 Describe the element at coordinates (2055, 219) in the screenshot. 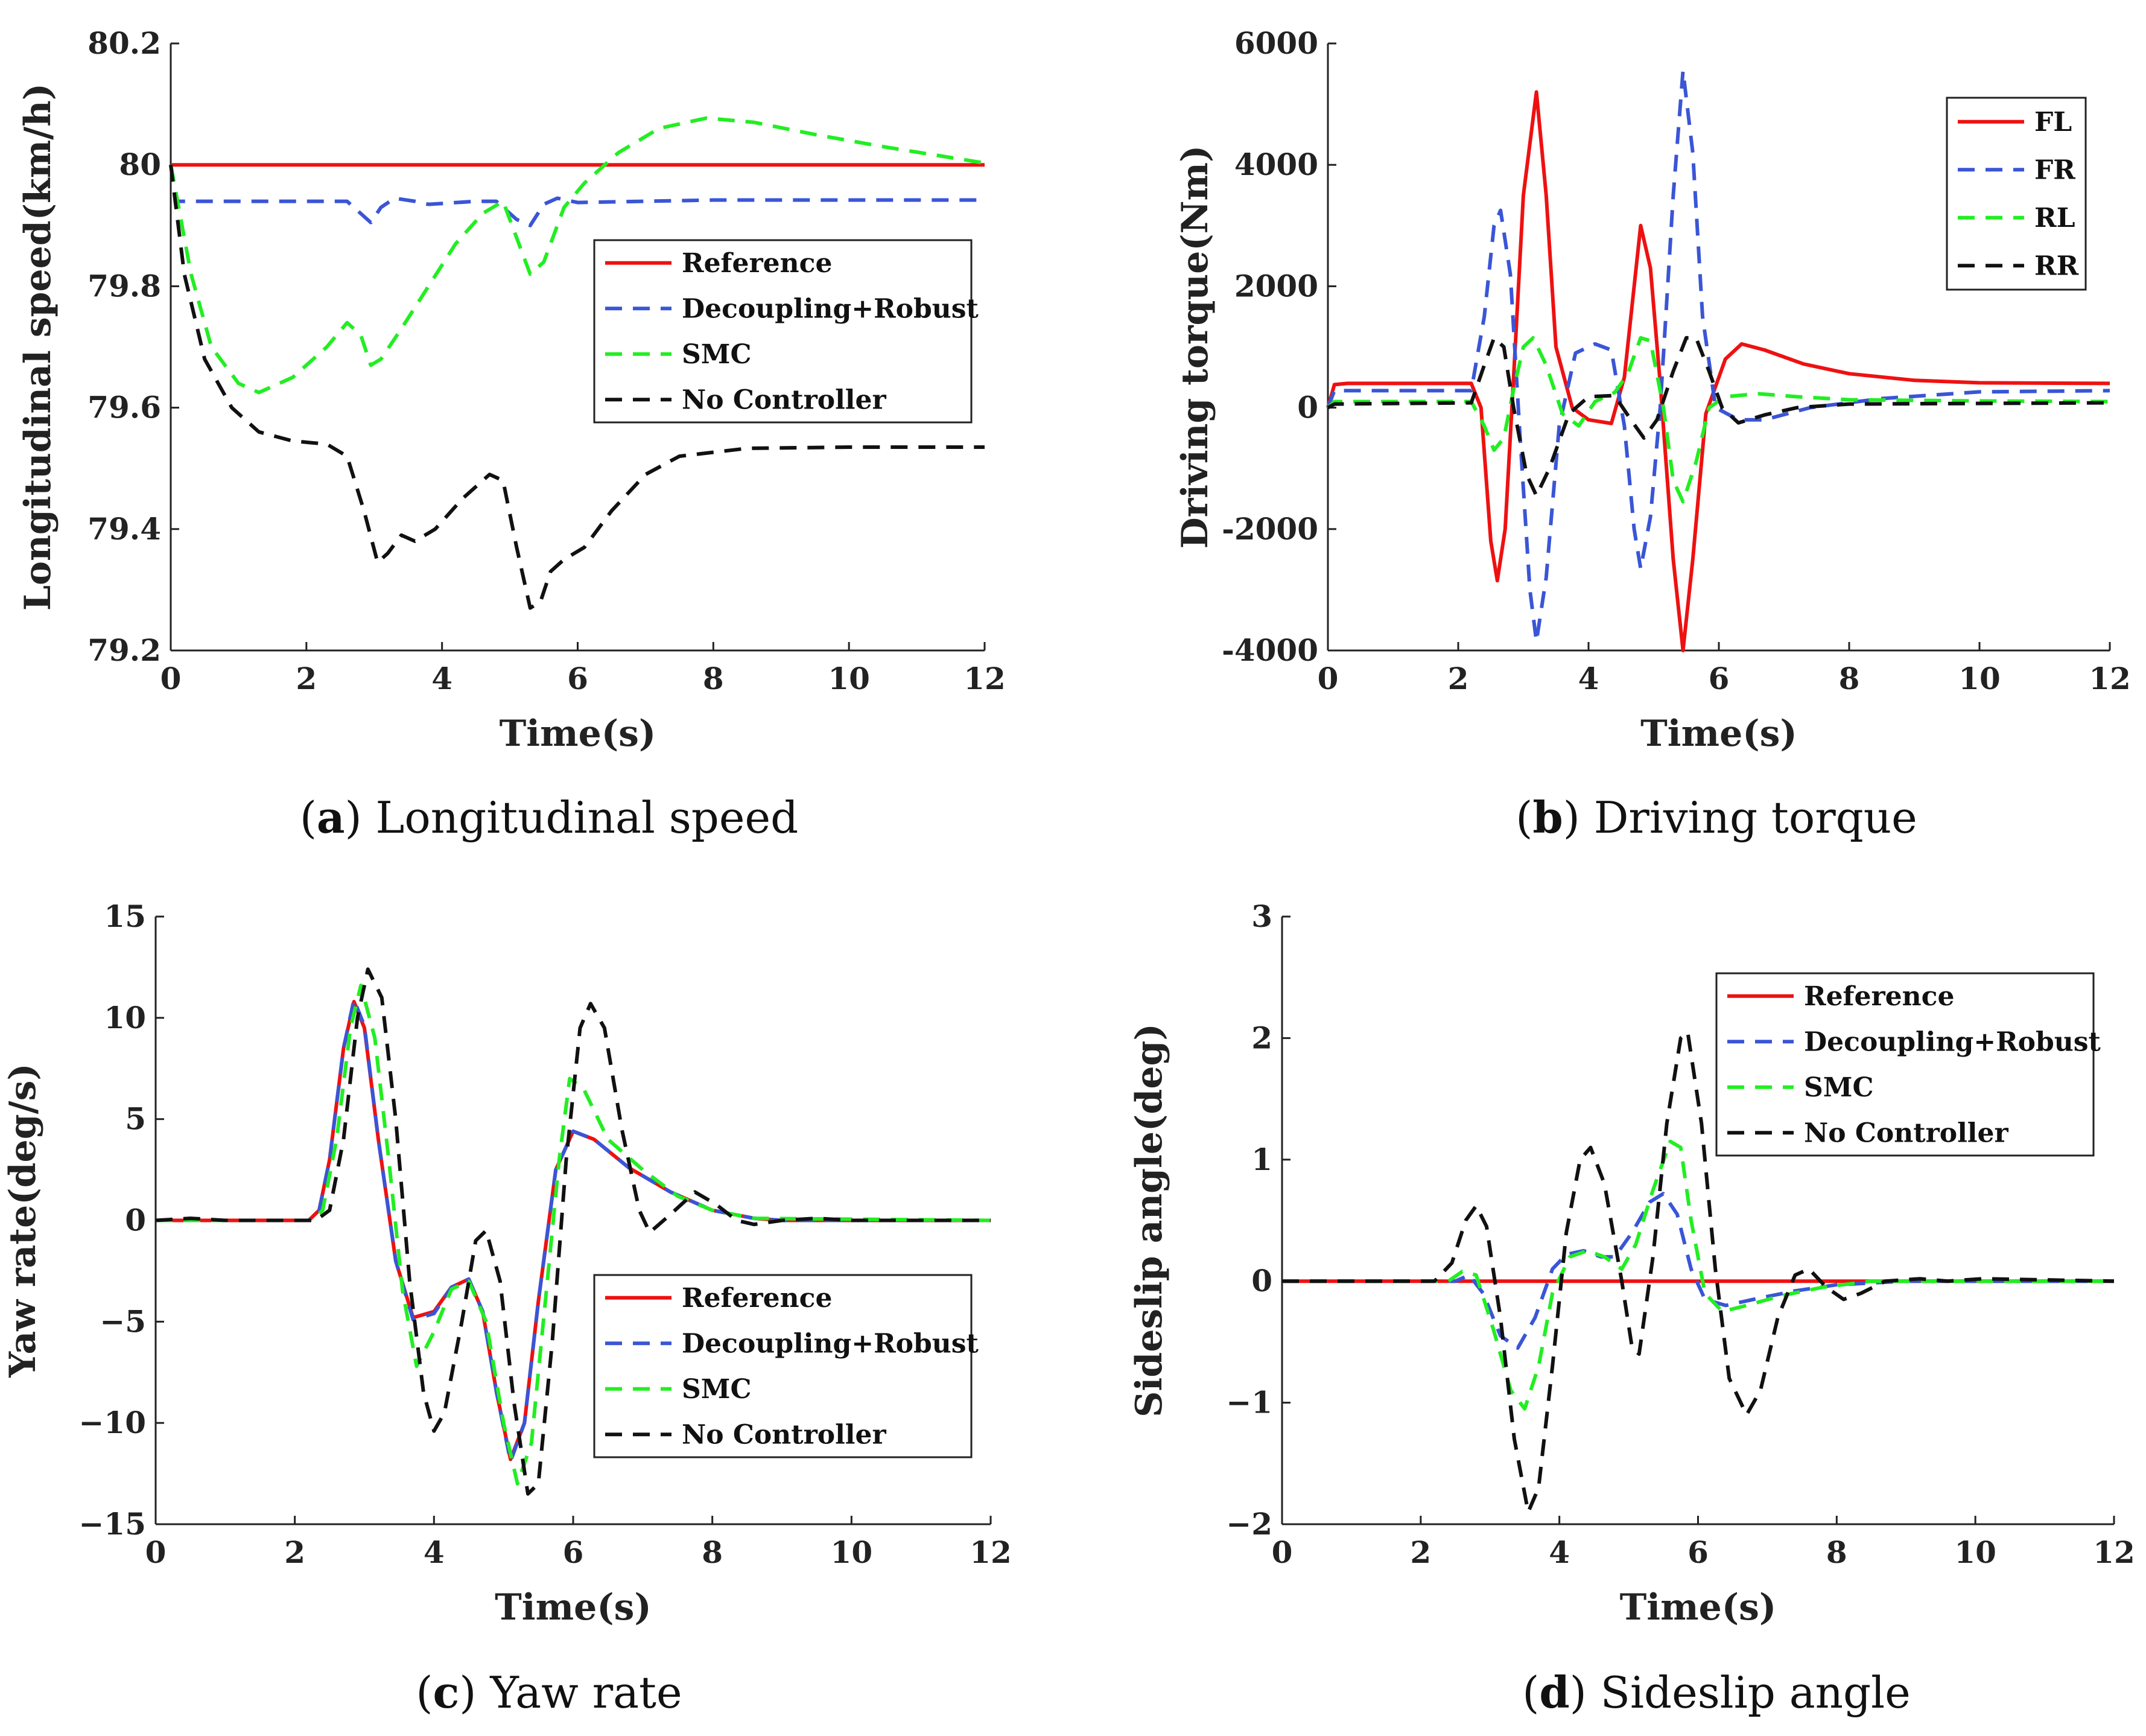

I see `legend-label: RL` at that location.